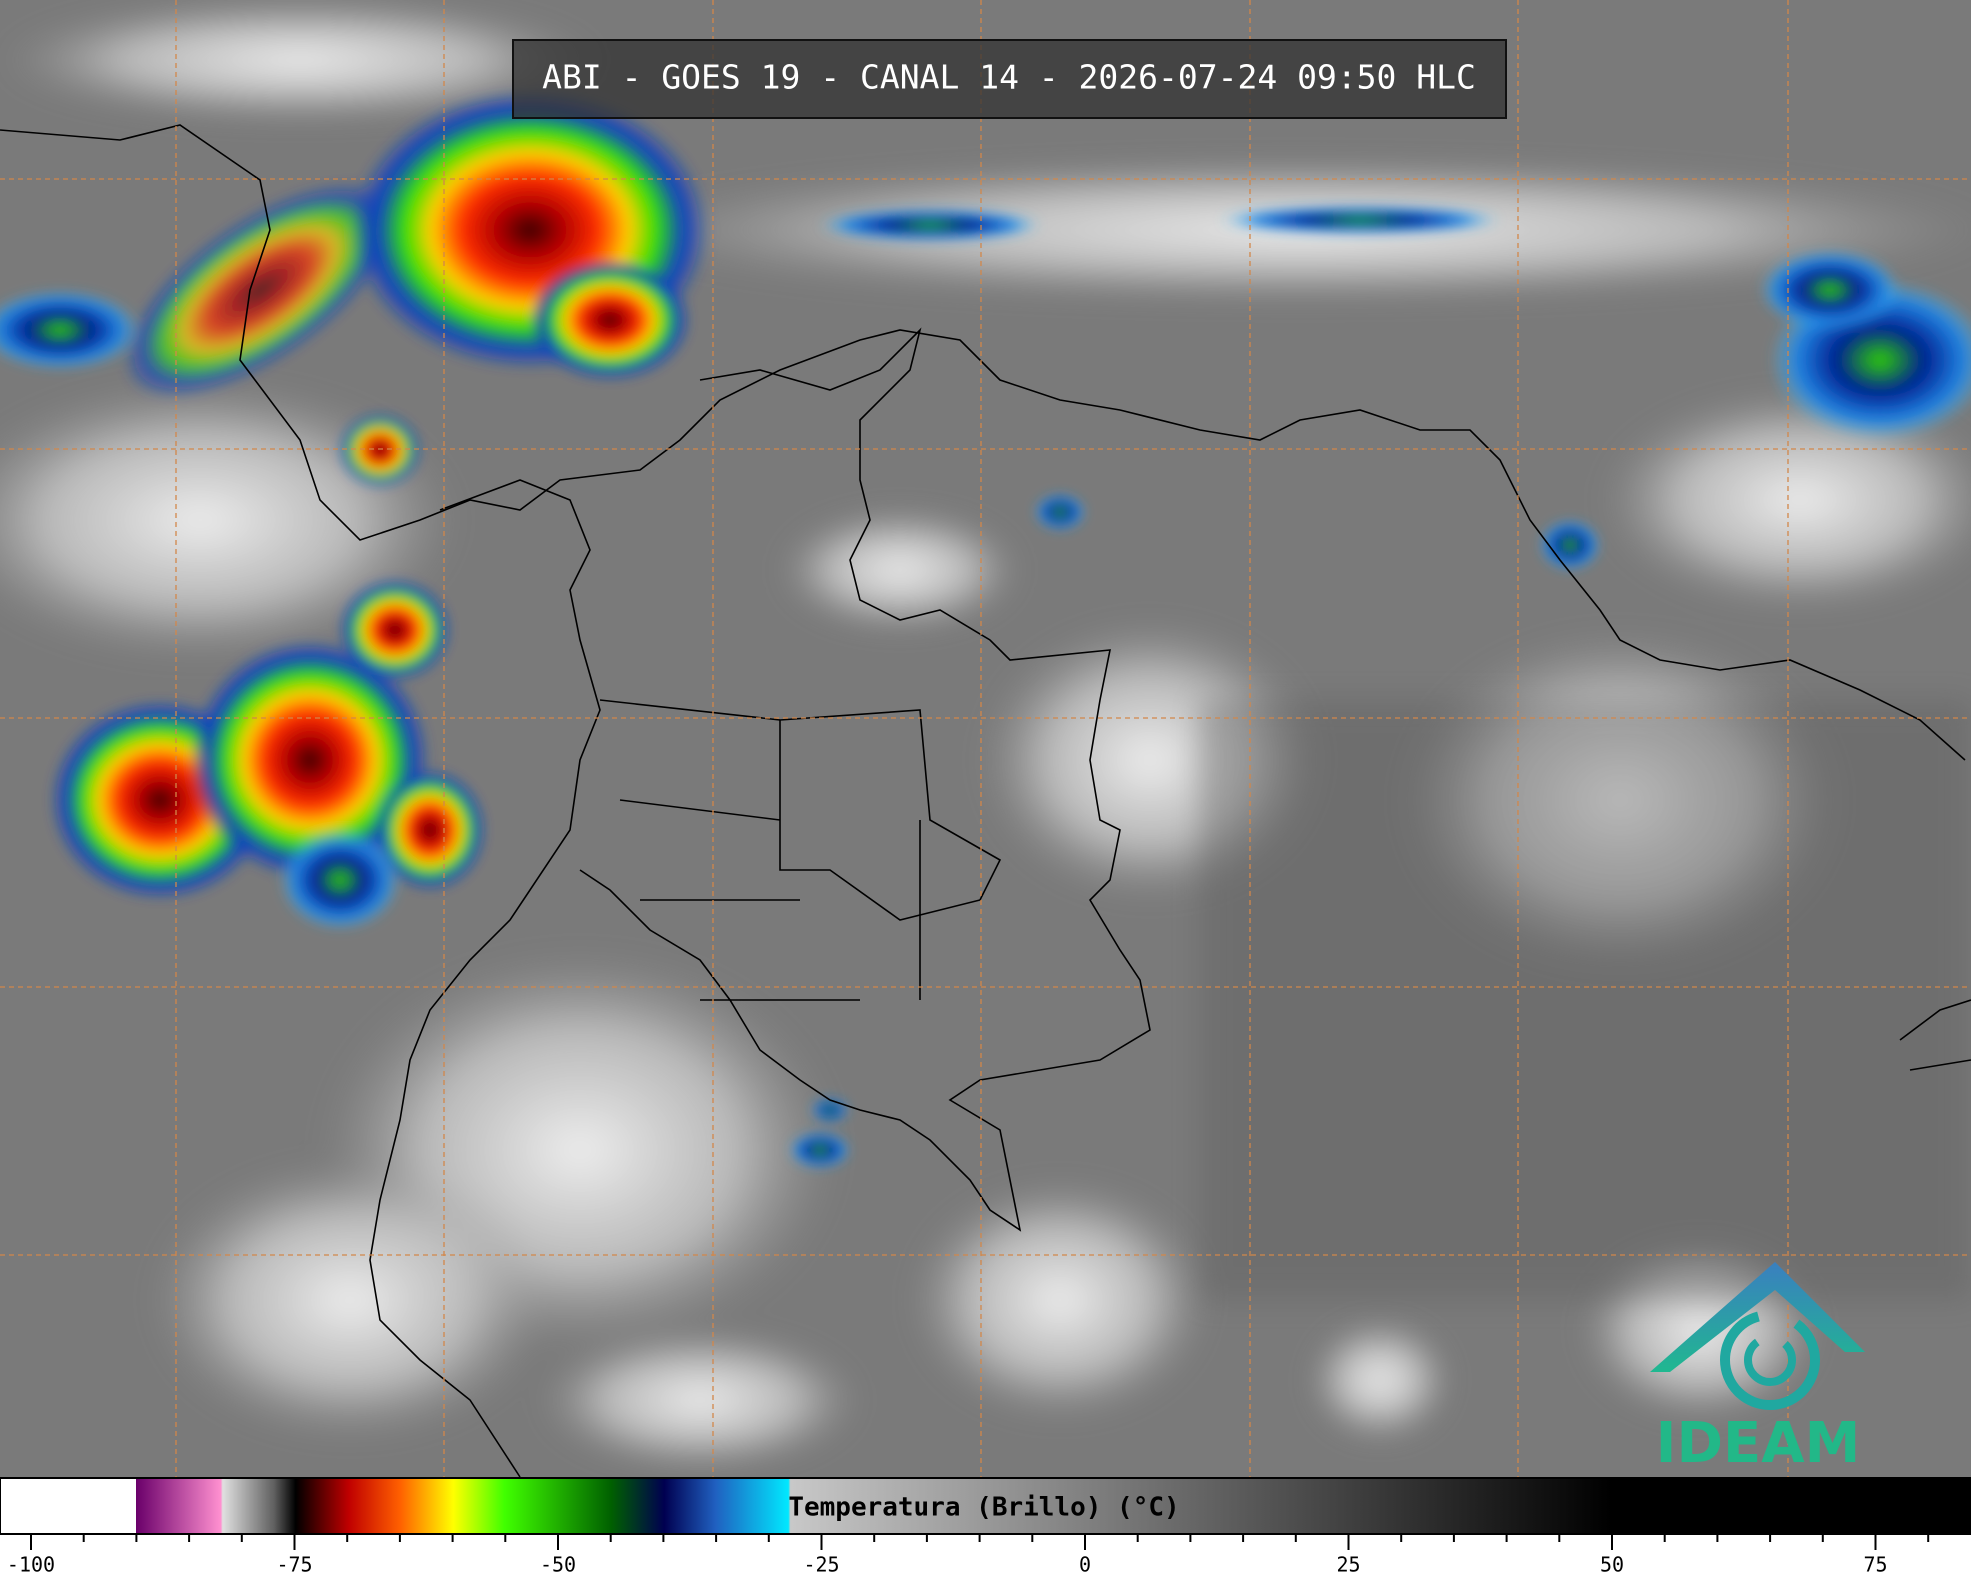 The width and height of the screenshot is (1971, 1581). Describe the element at coordinates (1085, 1565) in the screenshot. I see `tick-label: 0` at that location.